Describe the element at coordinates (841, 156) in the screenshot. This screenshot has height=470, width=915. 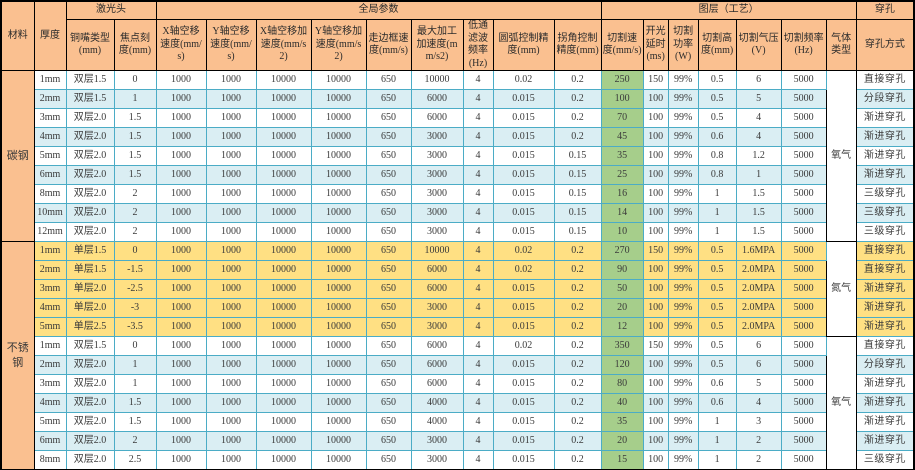
I see `cell-gas-type: 氧气` at that location.